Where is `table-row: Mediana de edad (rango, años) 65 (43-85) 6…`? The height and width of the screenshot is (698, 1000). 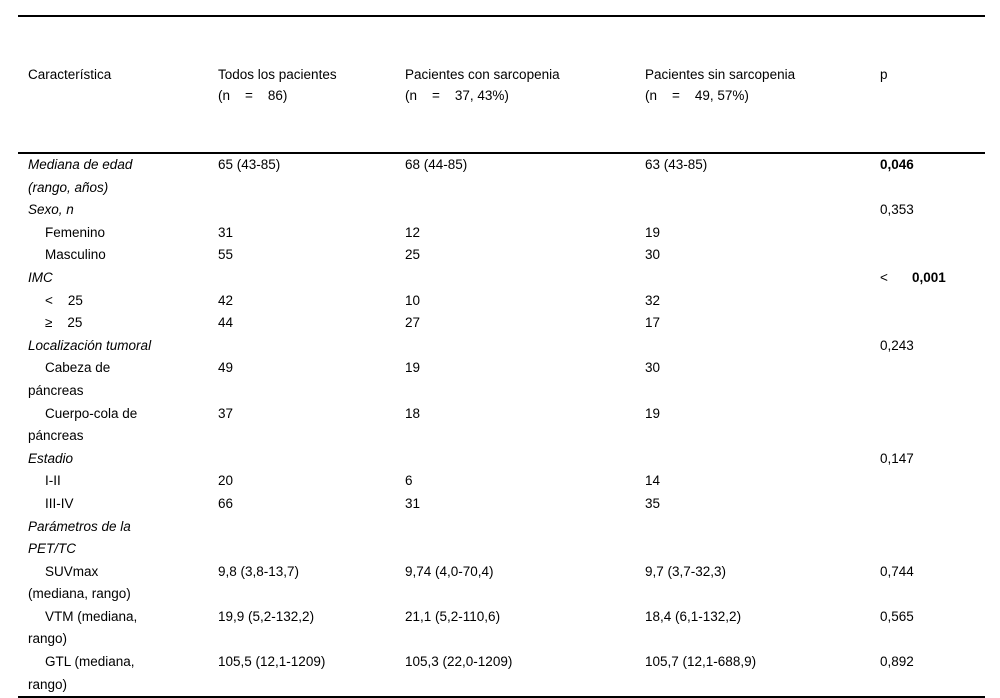
table-row: Mediana de edad (rango, años) 65 (43-85) 6… is located at coordinates (501, 176).